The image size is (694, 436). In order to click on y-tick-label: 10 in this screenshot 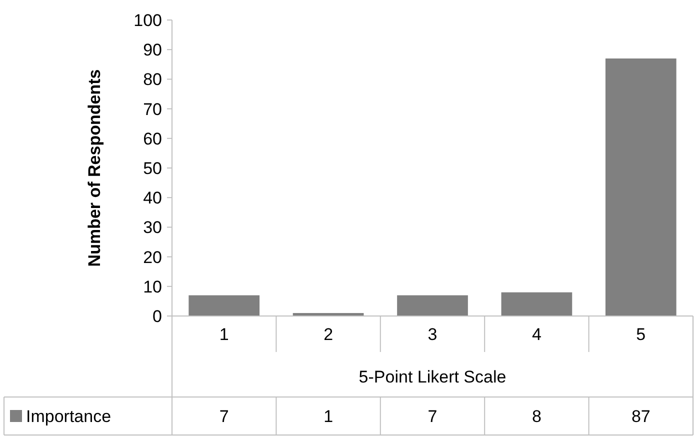, I will do `click(152, 286)`.